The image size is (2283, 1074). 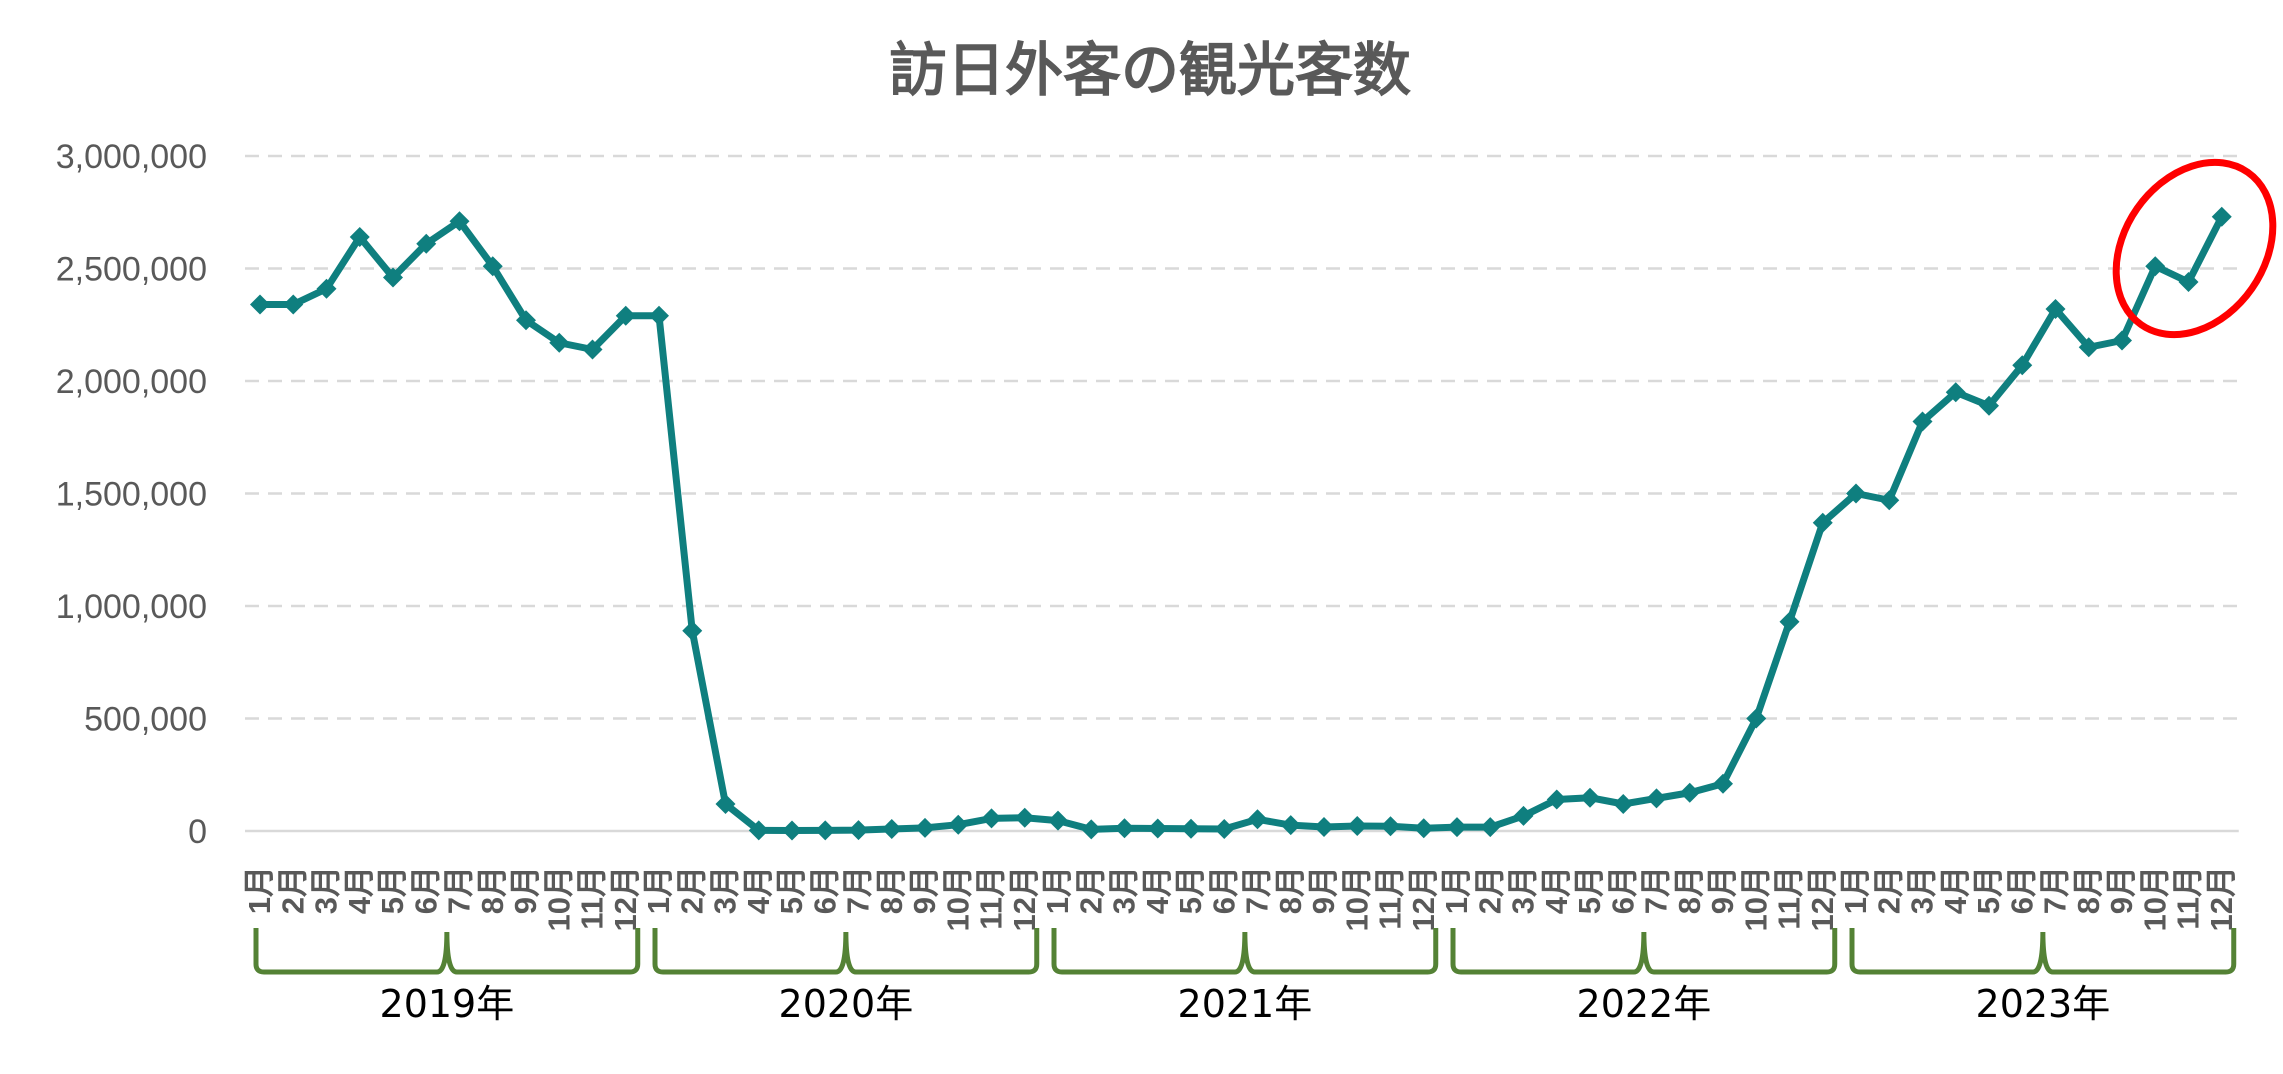 I want to click on y-tick-label: 2,500,000, so click(x=131, y=270).